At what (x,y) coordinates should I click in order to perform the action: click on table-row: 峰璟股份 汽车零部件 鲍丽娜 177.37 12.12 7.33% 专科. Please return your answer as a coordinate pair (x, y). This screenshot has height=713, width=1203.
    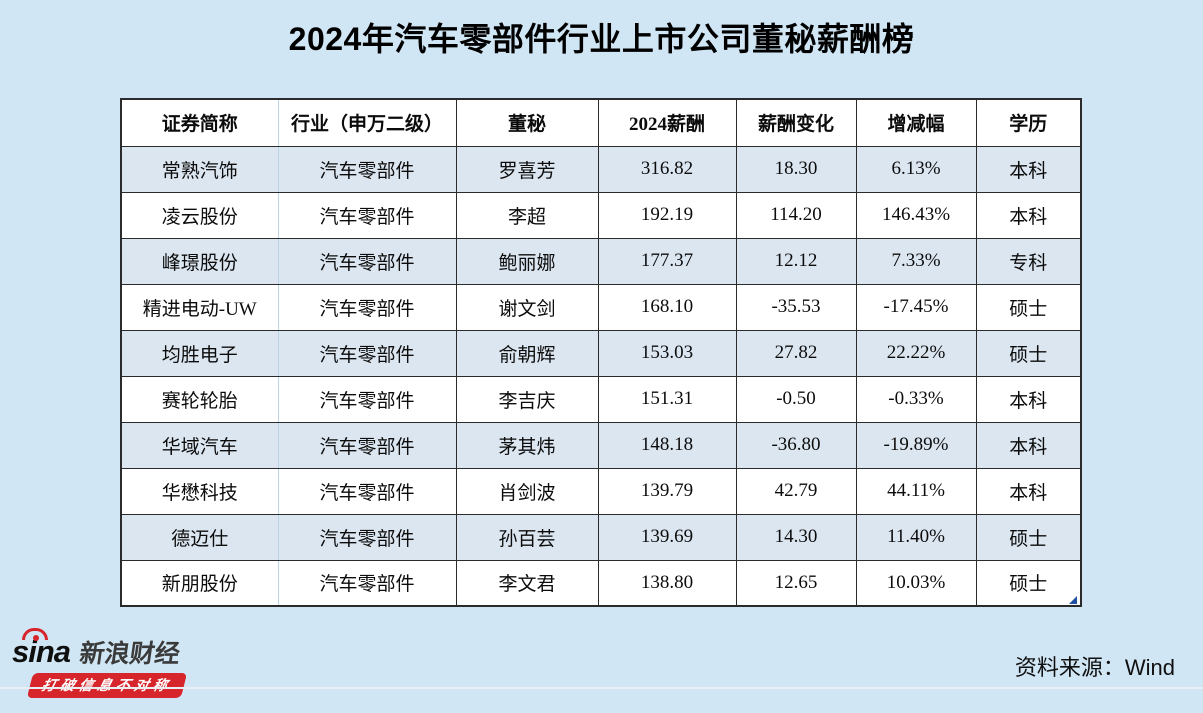
    Looking at the image, I should click on (601, 261).